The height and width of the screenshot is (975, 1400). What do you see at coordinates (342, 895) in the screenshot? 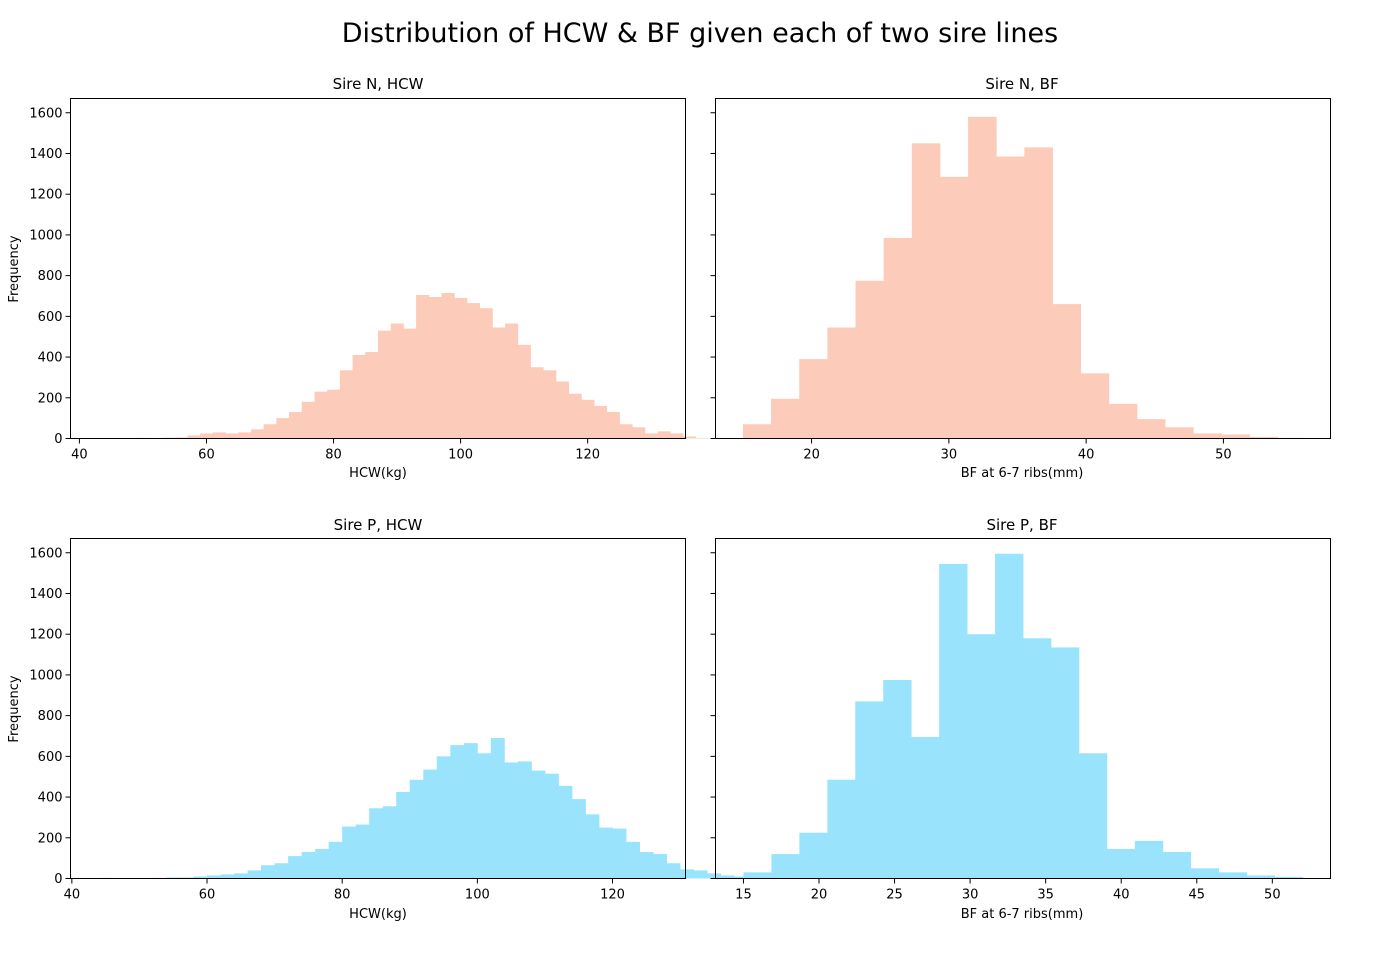
I see `x-tick-label: 80` at bounding box center [342, 895].